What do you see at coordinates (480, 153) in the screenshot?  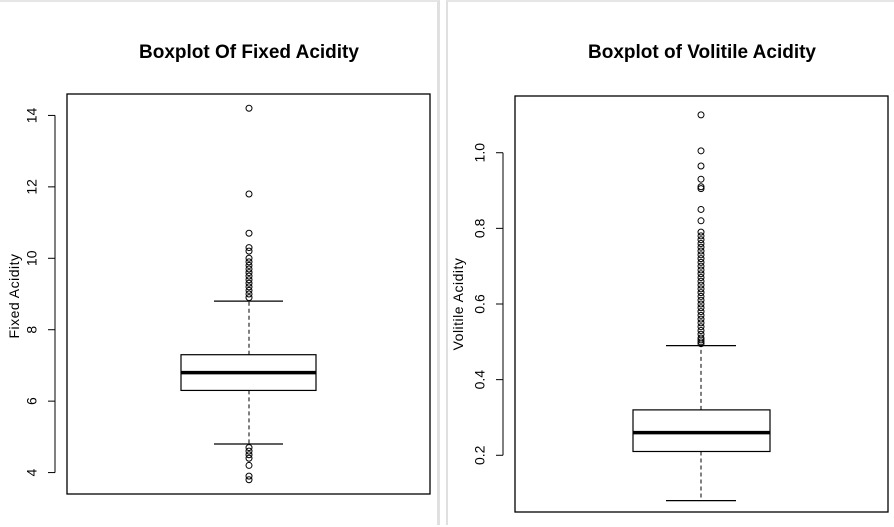 I see `y-tick-label: 1.0` at bounding box center [480, 153].